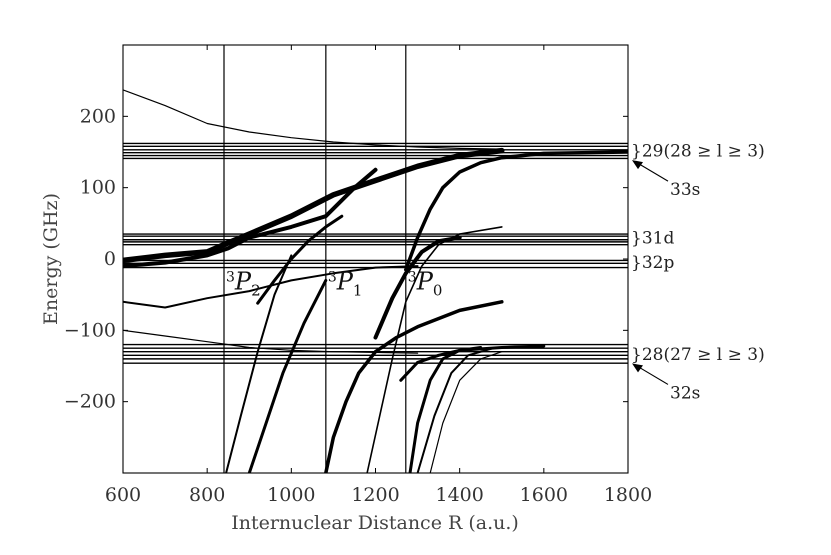  Describe the element at coordinates (291, 495) in the screenshot. I see `x-tick-label: 1000` at that location.